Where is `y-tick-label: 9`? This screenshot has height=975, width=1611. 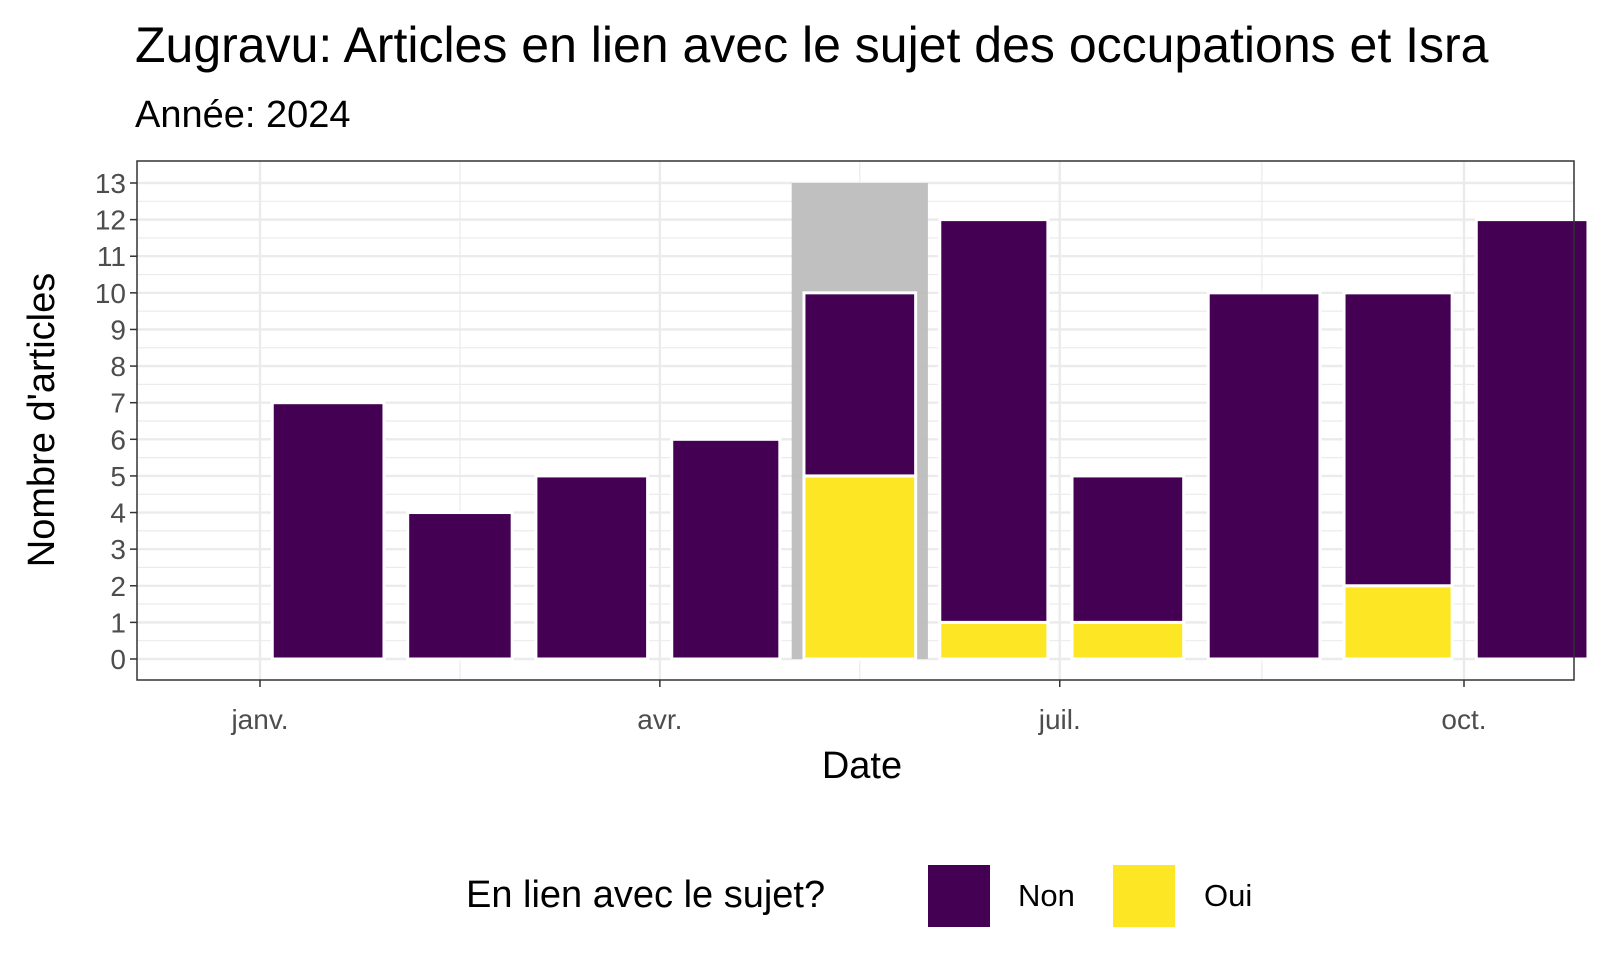
y-tick-label: 9 is located at coordinates (118, 329).